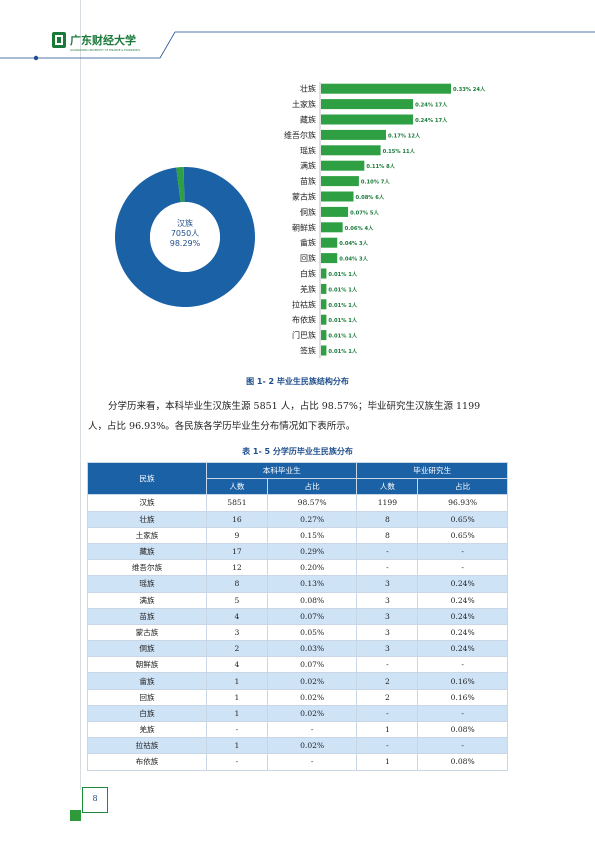 The height and width of the screenshot is (842, 595). I want to click on table-row: 朝鲜族 4 0.07% - -, so click(297, 665).